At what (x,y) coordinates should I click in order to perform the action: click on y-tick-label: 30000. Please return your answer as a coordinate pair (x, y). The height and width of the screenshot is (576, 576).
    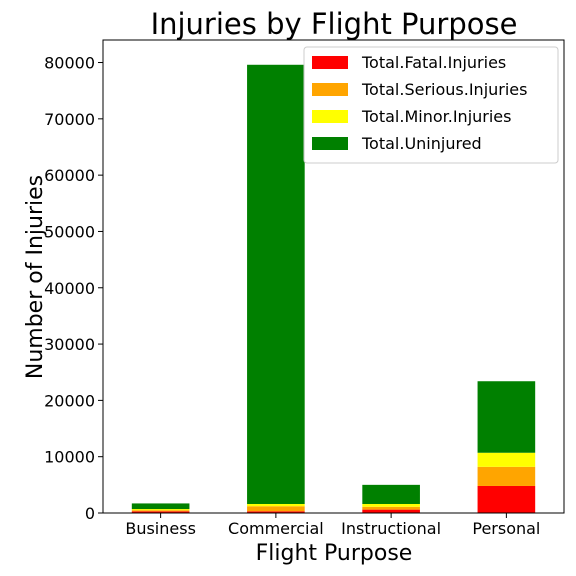
    Looking at the image, I should click on (69, 344).